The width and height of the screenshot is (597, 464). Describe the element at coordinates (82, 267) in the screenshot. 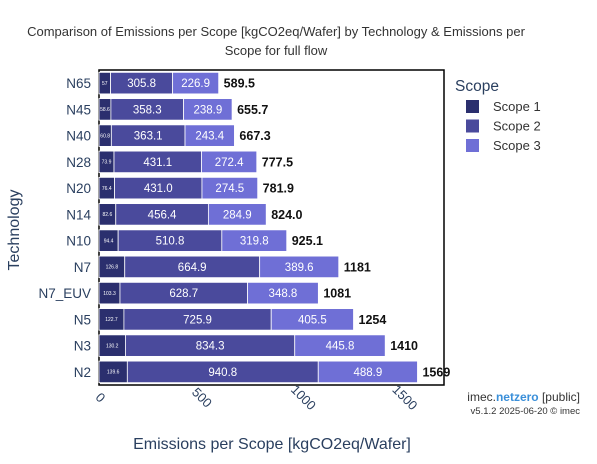

I see `y-tick-label: N7` at that location.